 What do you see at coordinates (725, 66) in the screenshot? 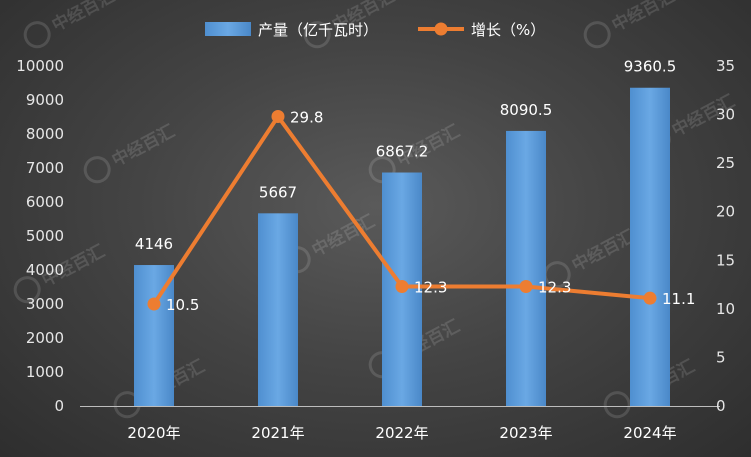
I see `y-right-tick-label: 35` at bounding box center [725, 66].